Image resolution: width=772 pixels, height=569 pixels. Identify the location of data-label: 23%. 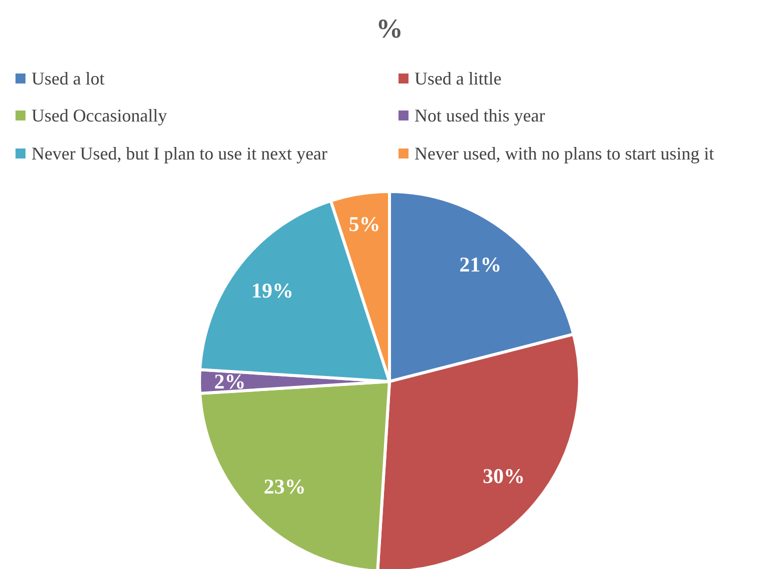
(285, 486).